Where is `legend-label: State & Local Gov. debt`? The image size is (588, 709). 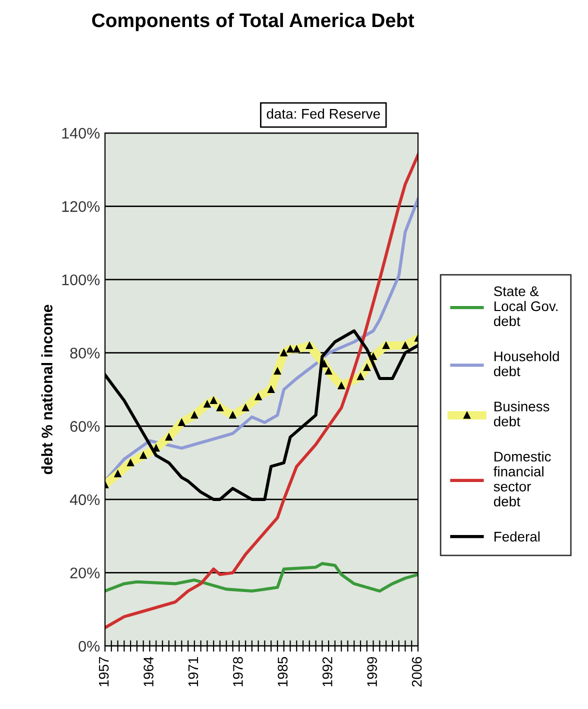
legend-label: State & Local Gov. debt is located at coordinates (526, 306).